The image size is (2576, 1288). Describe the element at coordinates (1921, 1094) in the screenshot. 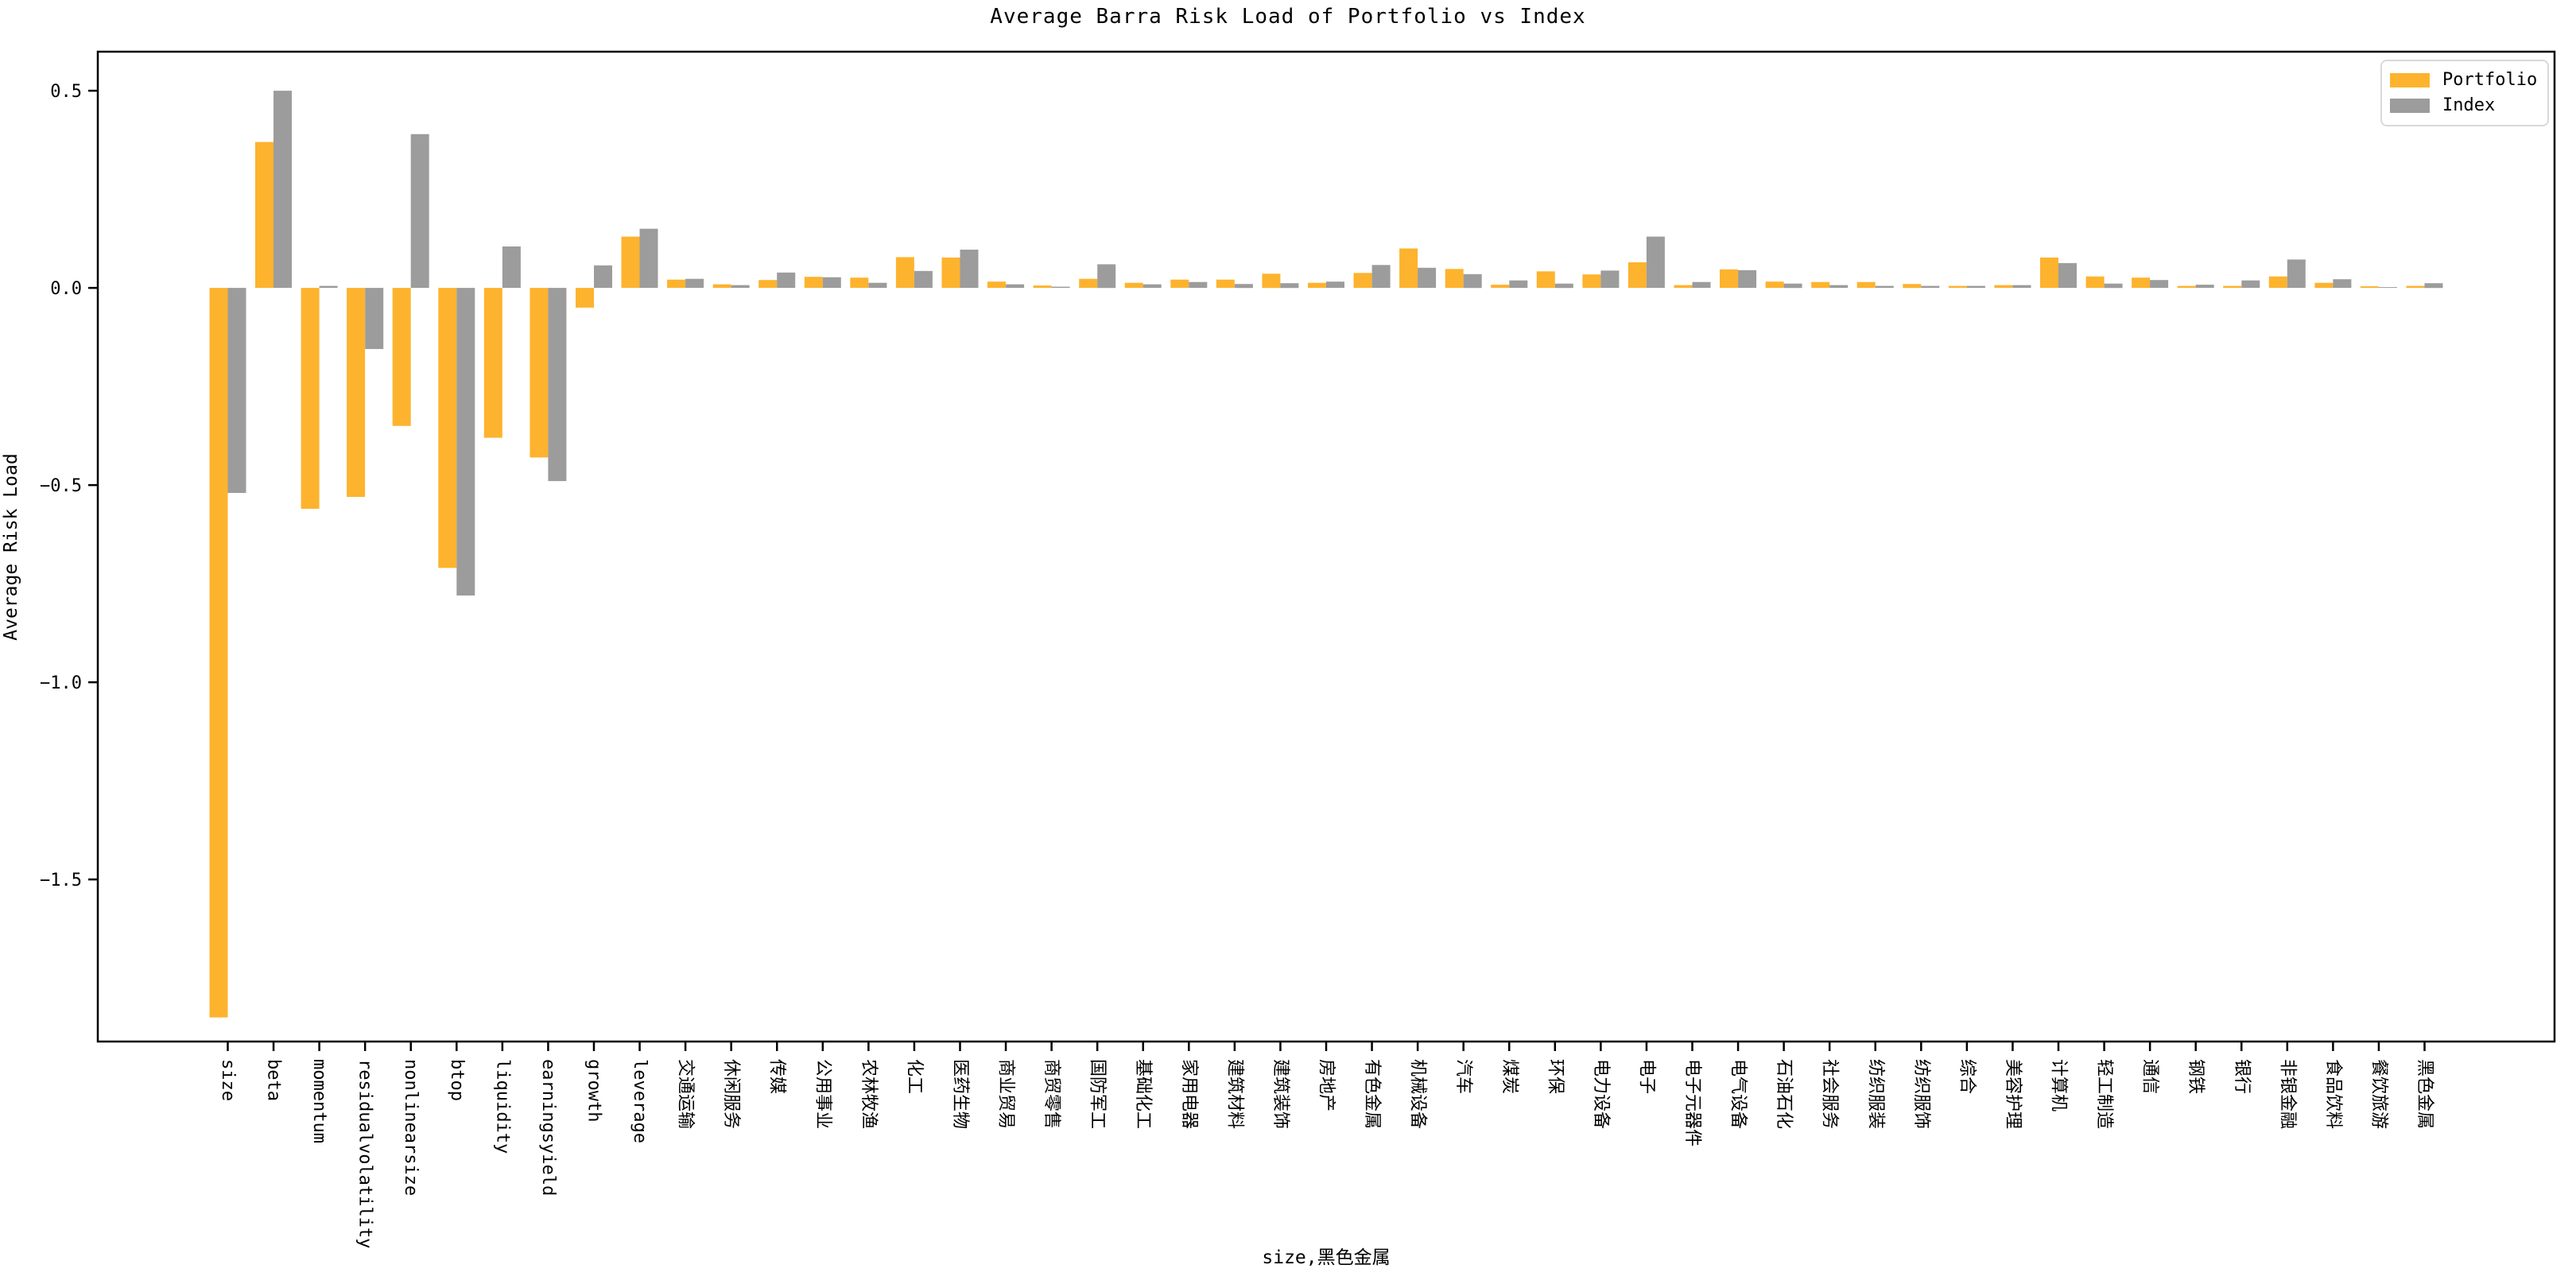

I see `x-tick-label: 纺织服饰` at that location.